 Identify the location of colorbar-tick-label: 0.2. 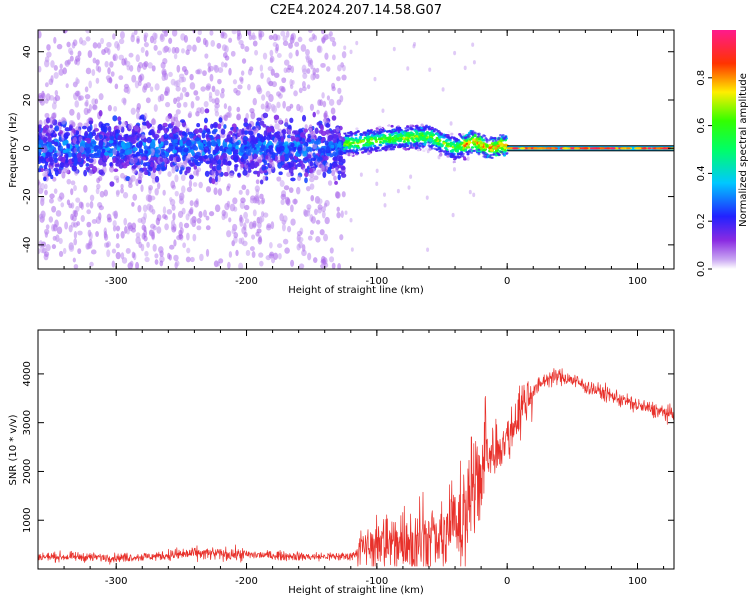
(701, 221).